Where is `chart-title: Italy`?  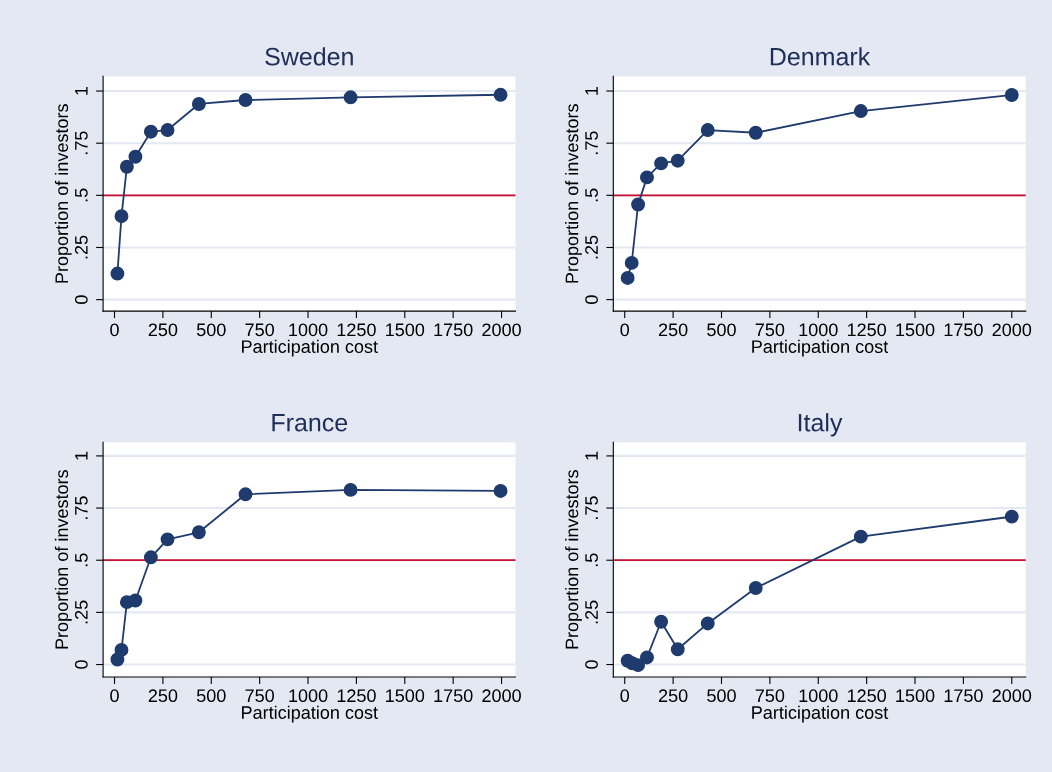
chart-title: Italy is located at coordinates (820, 425).